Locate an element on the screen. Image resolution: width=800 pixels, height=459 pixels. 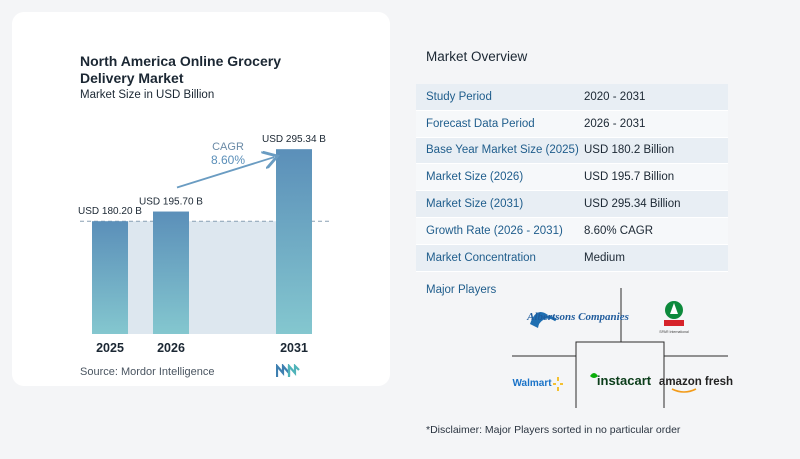
data-label-2026: USD 195.70 B is located at coordinates (171, 202).